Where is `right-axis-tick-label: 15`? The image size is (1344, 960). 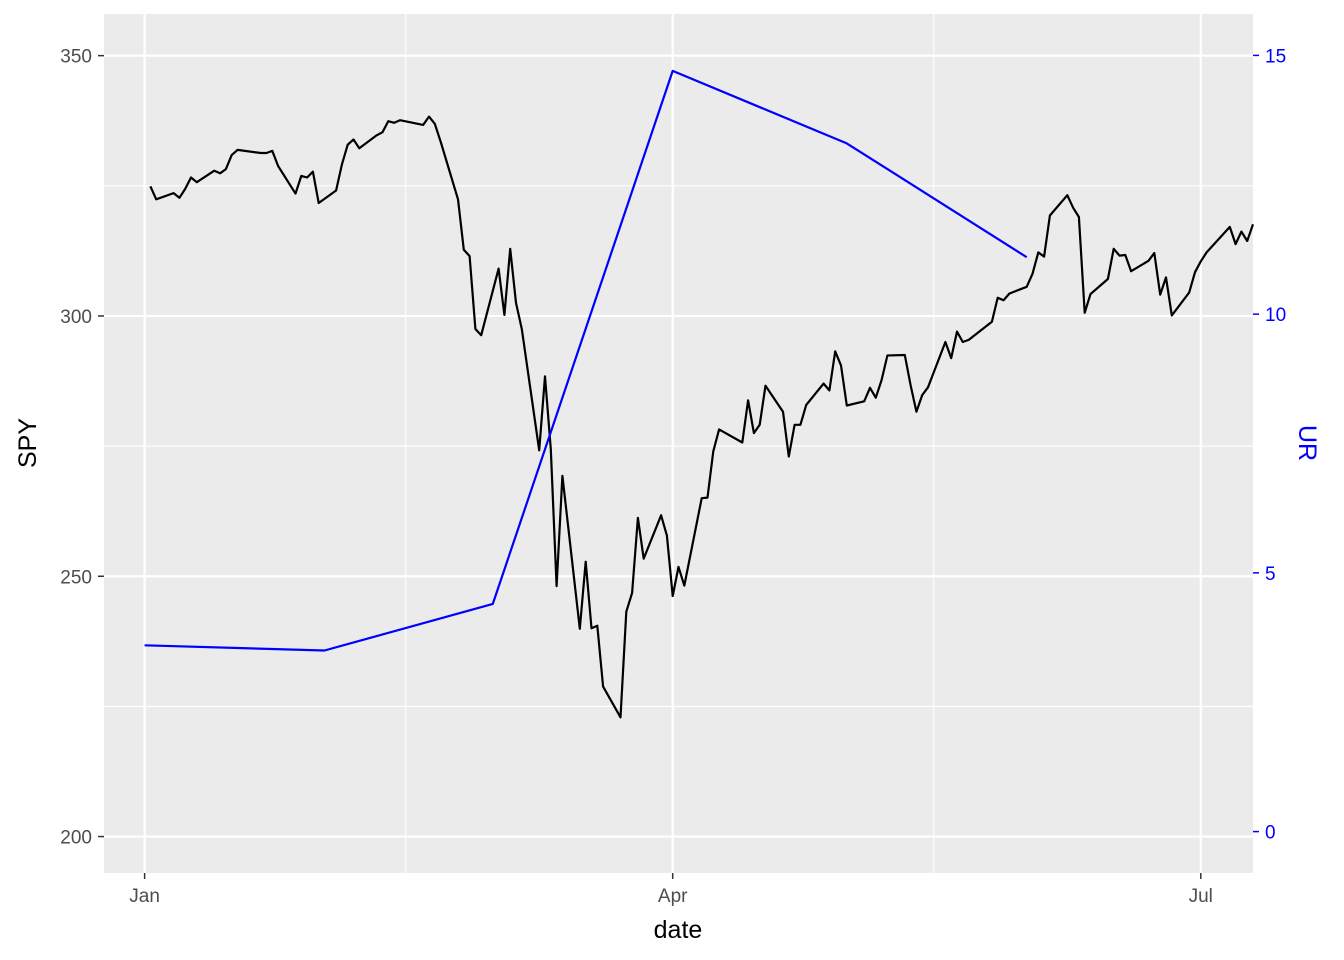
right-axis-tick-label: 15 is located at coordinates (1275, 56).